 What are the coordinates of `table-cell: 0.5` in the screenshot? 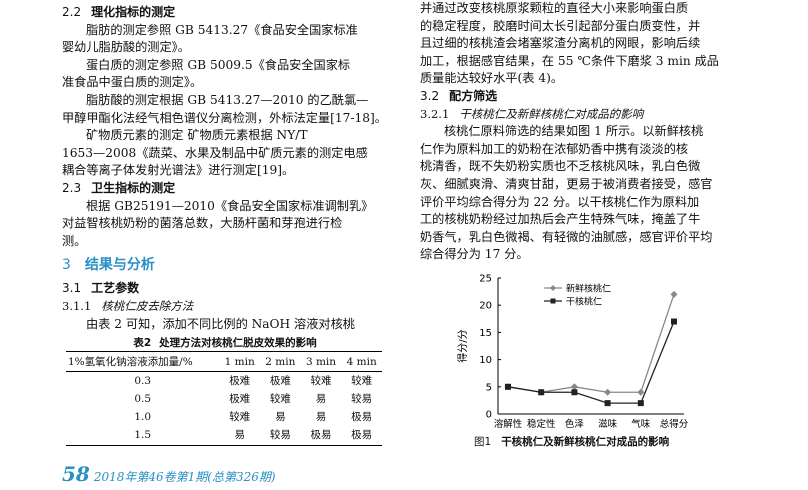 It's located at (143, 398).